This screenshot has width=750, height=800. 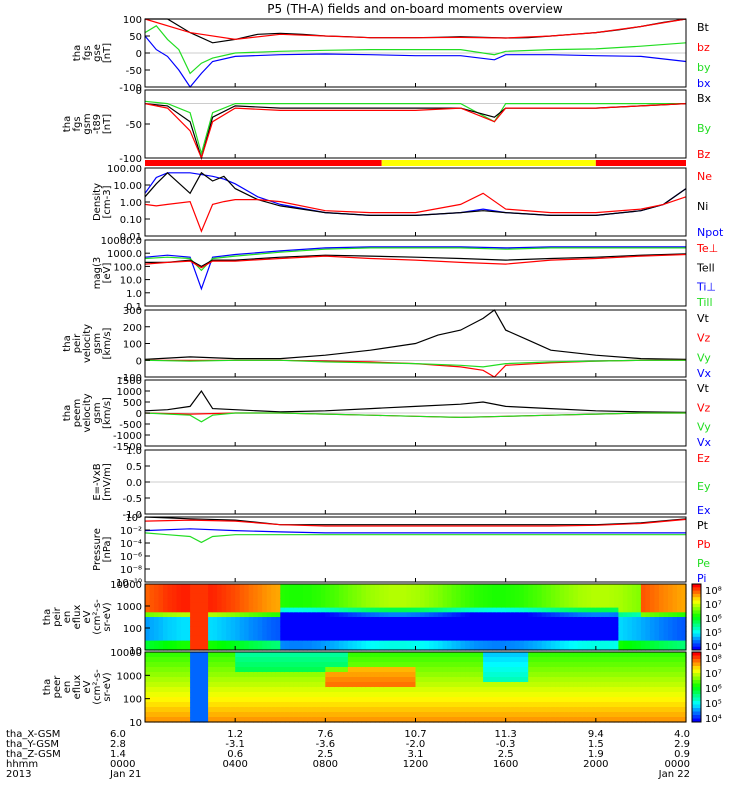 What do you see at coordinates (596, 734) in the screenshot?
I see `xaxis-value: 9.4` at bounding box center [596, 734].